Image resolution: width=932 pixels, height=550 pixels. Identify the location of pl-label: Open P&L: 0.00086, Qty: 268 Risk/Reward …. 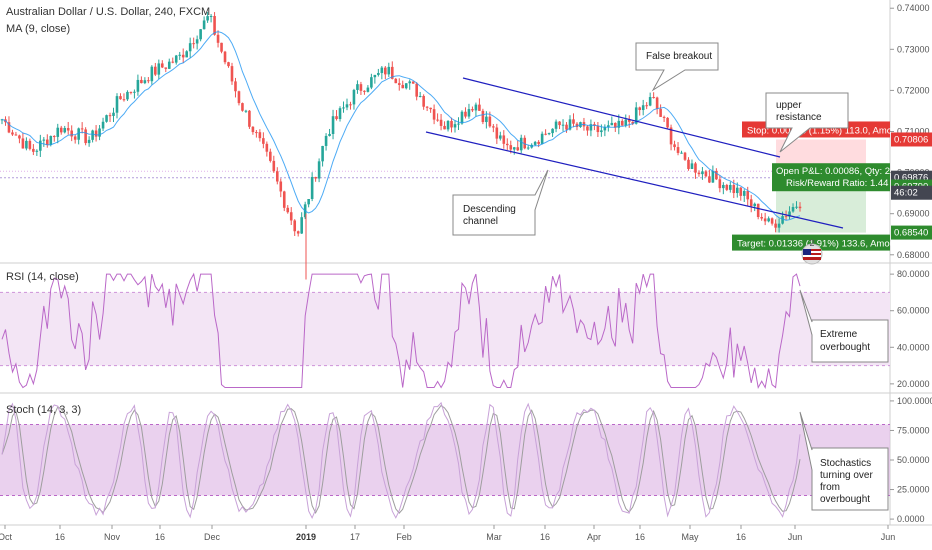
(836, 177).